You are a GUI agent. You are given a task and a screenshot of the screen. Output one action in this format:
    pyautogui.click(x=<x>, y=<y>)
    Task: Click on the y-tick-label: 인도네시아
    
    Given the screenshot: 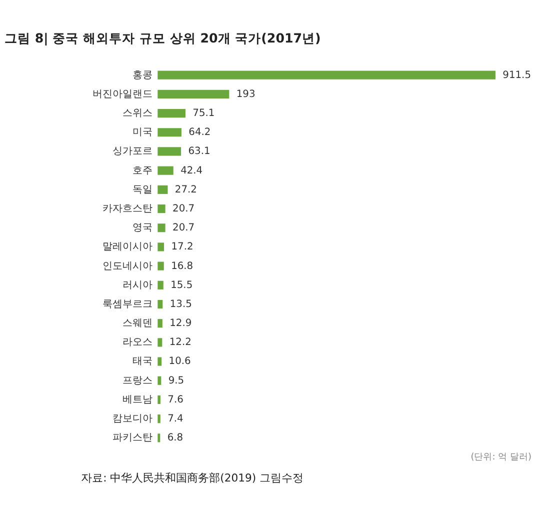 What is the action you would take?
    pyautogui.click(x=127, y=266)
    